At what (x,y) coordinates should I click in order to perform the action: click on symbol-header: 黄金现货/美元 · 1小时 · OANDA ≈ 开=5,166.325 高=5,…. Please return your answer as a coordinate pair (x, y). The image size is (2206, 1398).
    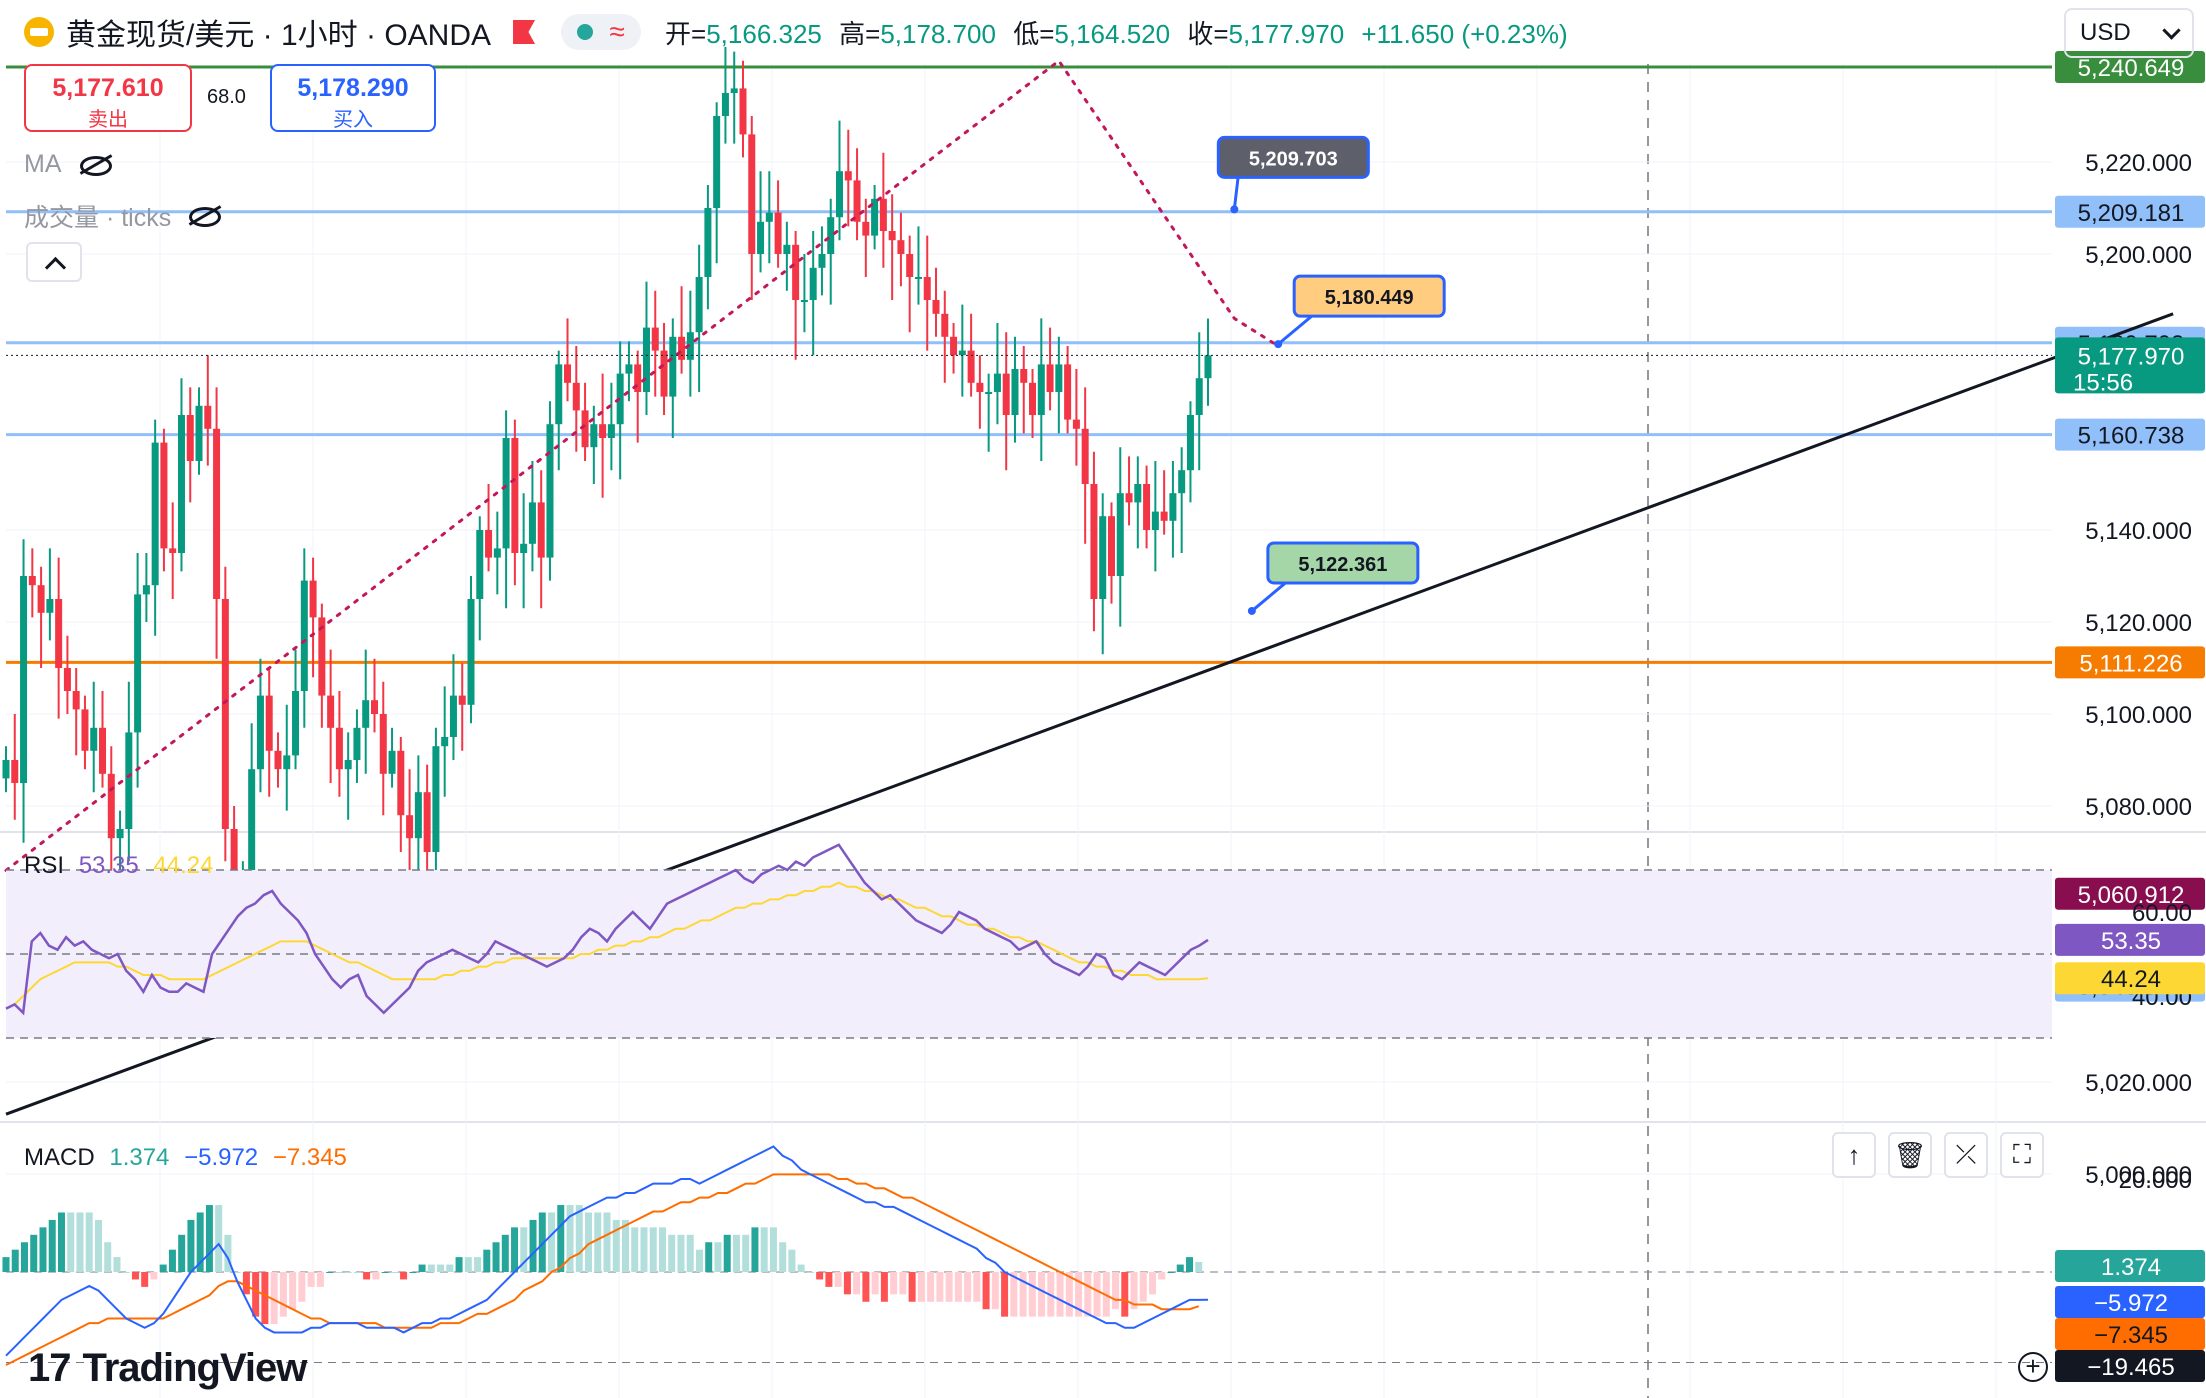
    Looking at the image, I should click on (789, 32).